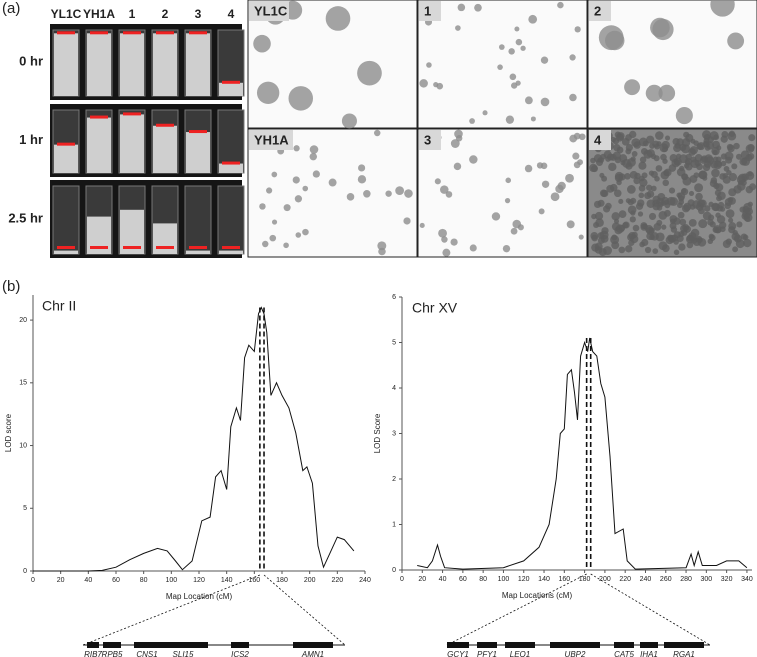 The width and height of the screenshot is (757, 657). I want to click on row-label: 1 hr, so click(31, 139).